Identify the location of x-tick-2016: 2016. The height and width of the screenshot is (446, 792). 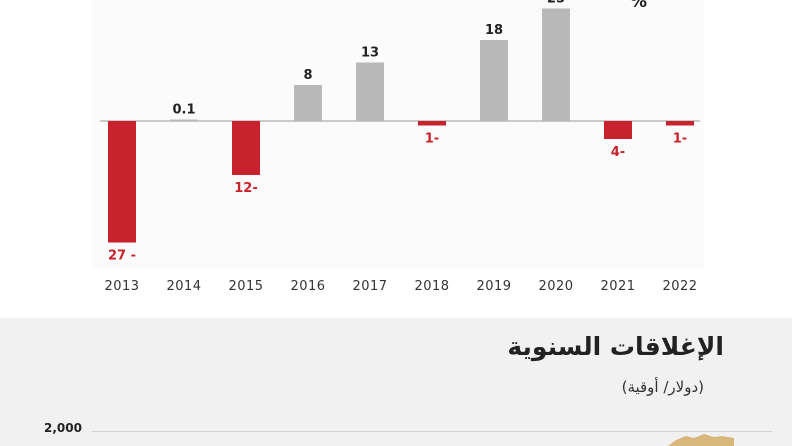
(307, 286).